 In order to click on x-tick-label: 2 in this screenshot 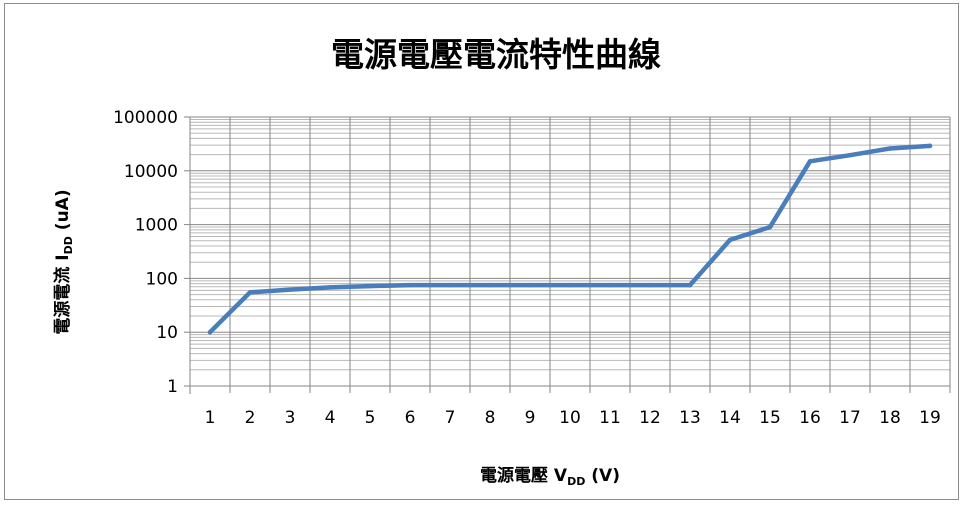, I will do `click(250, 418)`.